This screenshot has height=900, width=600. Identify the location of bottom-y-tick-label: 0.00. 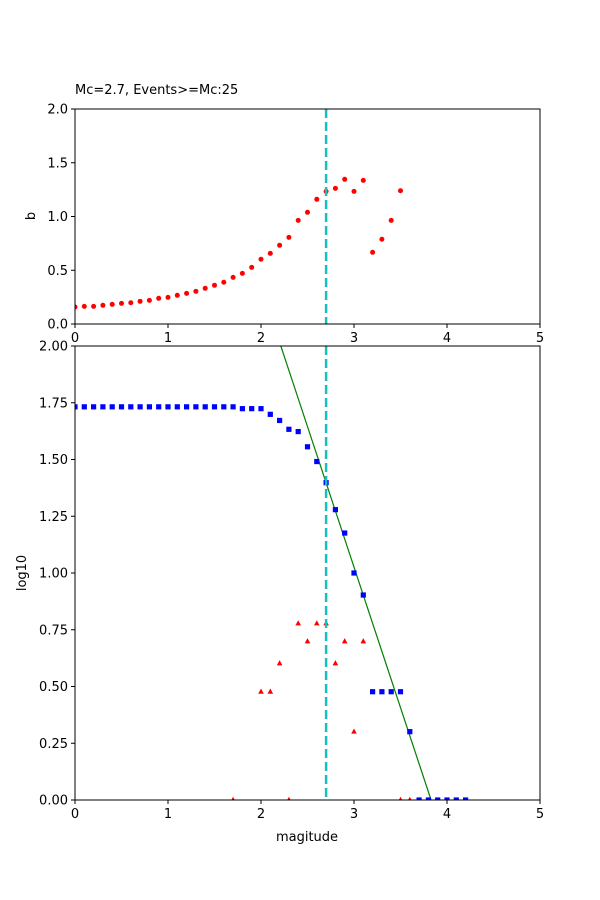
(53, 801).